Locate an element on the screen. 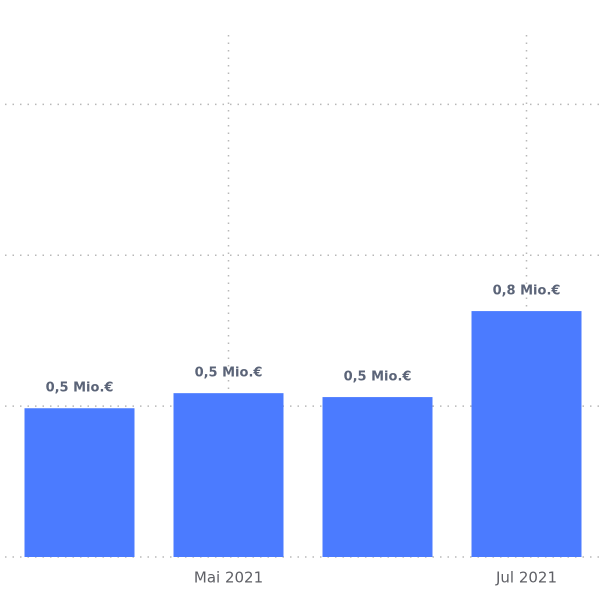 This screenshot has height=609, width=604. x-tick-label: Jul 2021 is located at coordinates (526, 578).